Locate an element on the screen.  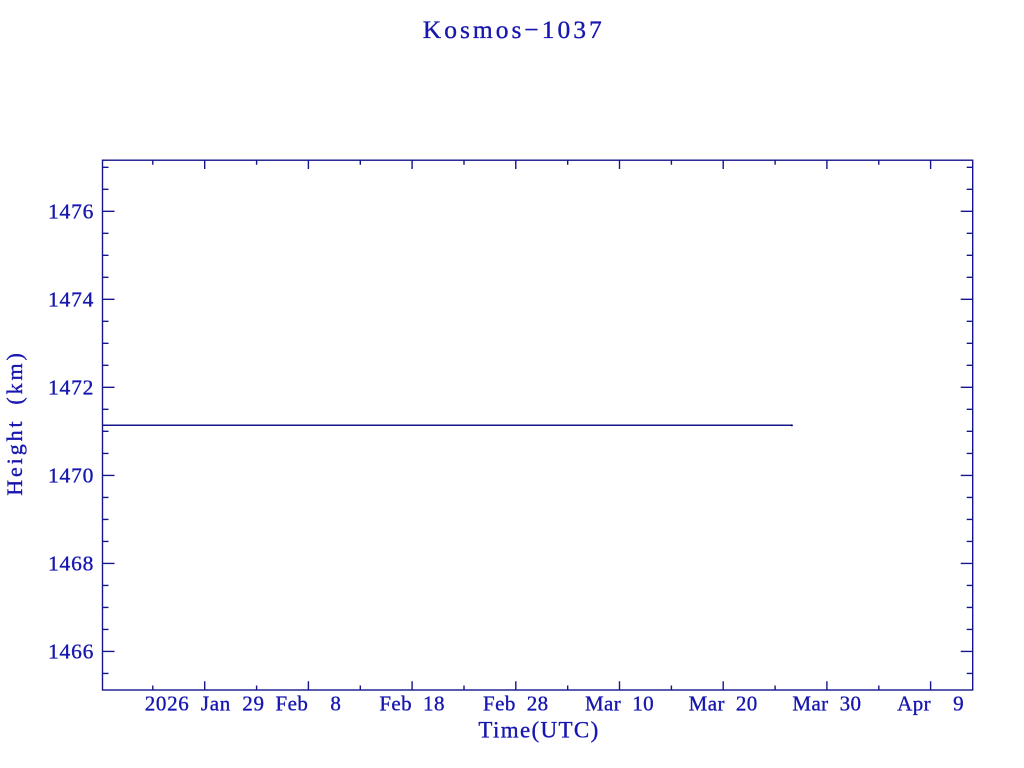
svg-text: Feb 28 is located at coordinates (516, 704).